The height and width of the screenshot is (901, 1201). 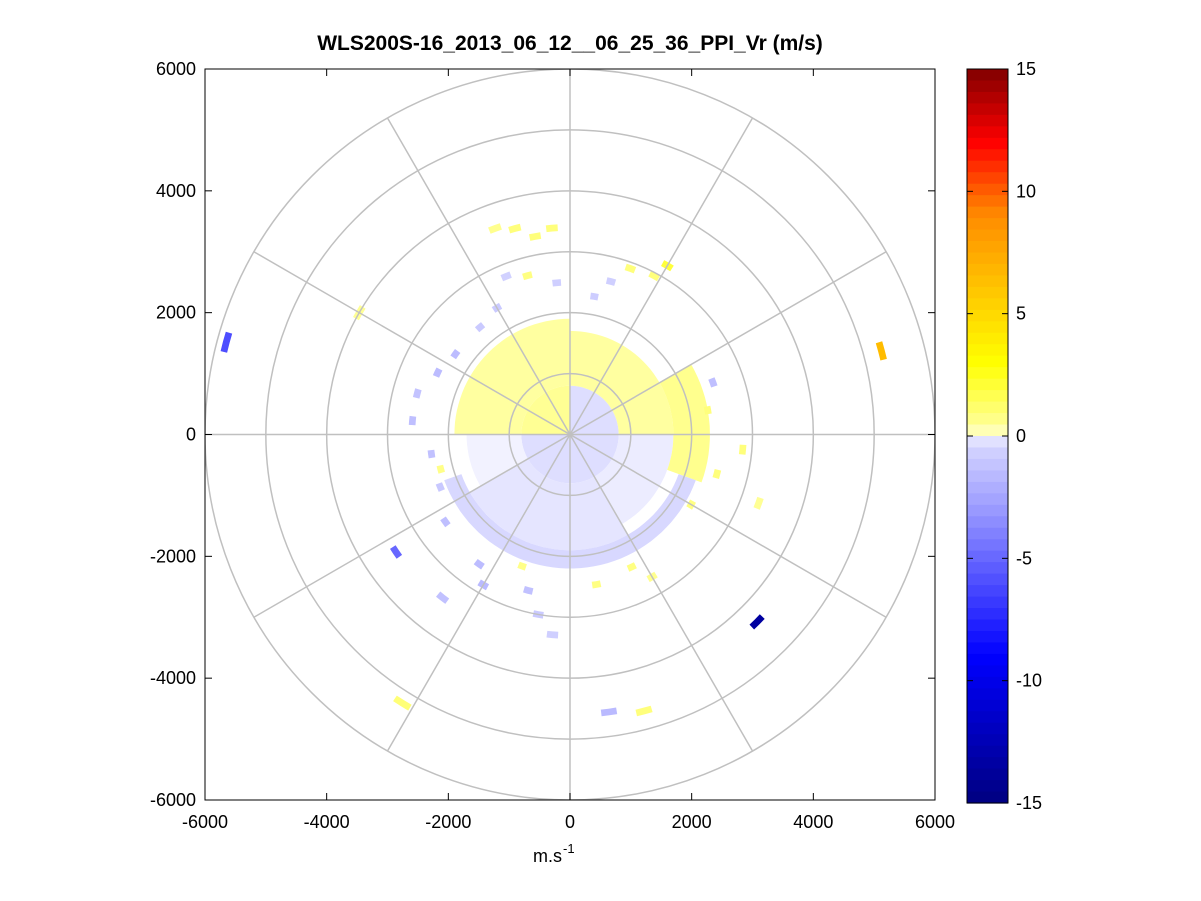 I want to click on colorbar-tick-label: 0, so click(x=1021, y=436).